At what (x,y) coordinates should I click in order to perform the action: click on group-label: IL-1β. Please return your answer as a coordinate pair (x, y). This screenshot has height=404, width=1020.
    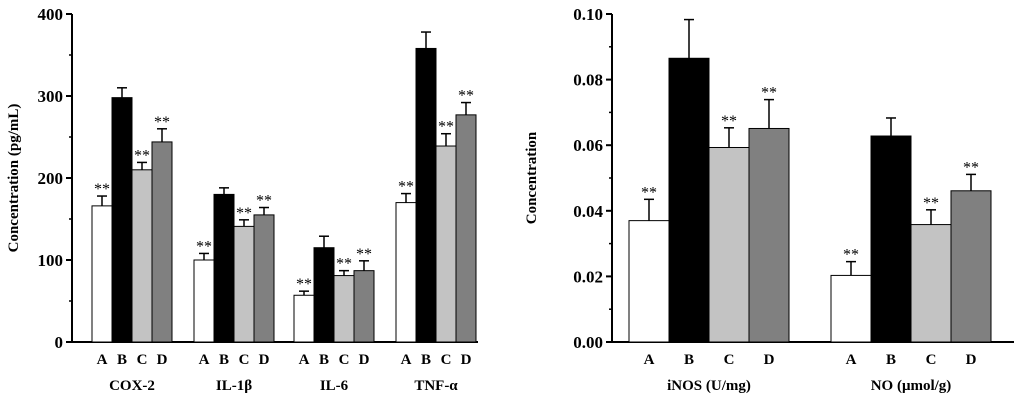
    Looking at the image, I should click on (234, 386).